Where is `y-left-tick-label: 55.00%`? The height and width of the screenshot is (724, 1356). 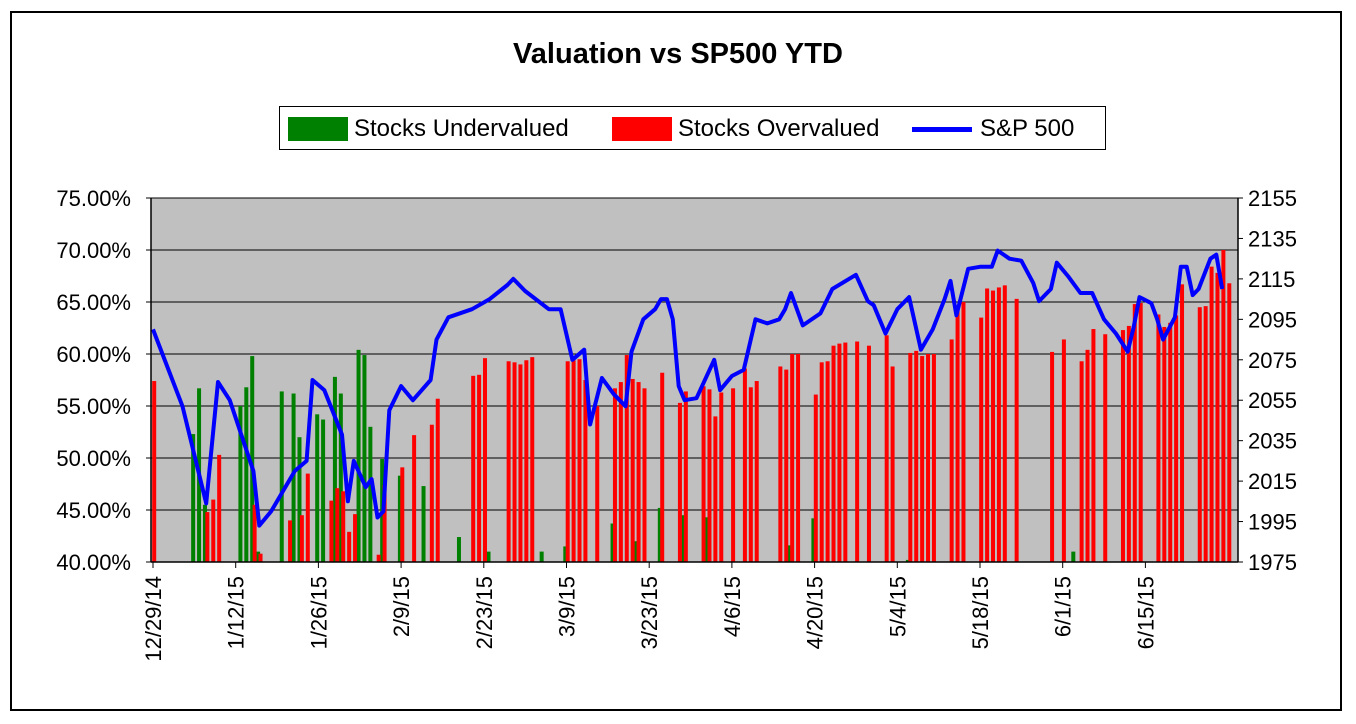 y-left-tick-label: 55.00% is located at coordinates (93, 406).